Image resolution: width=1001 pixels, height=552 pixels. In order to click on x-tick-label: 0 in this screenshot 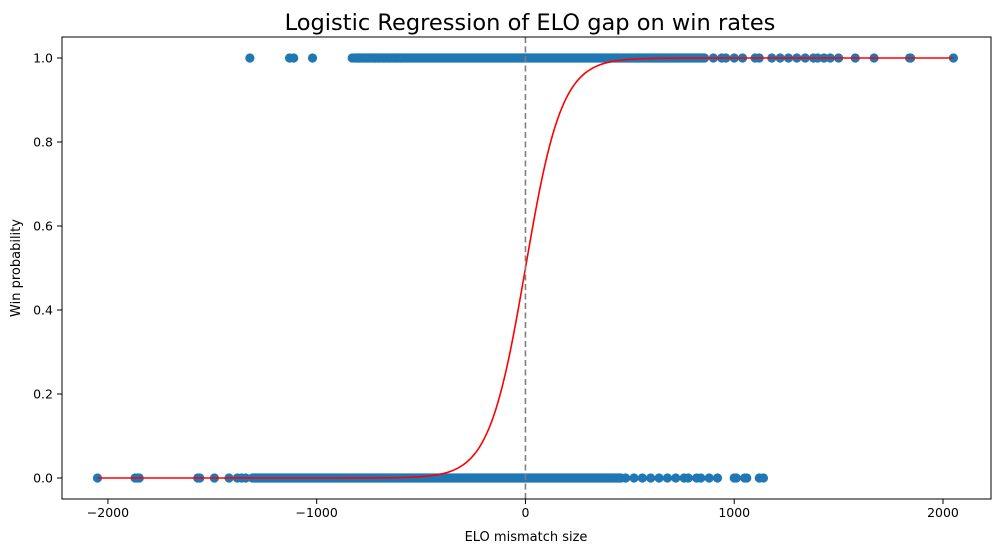, I will do `click(525, 512)`.